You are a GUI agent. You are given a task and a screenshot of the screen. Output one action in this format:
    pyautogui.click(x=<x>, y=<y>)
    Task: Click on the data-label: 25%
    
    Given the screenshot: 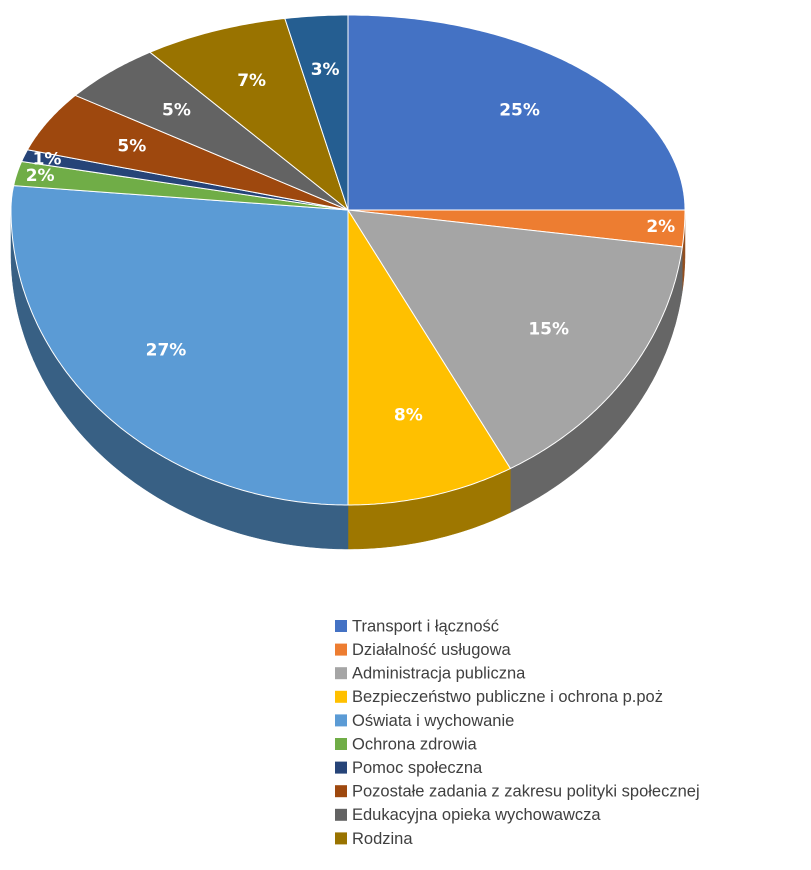 What is the action you would take?
    pyautogui.click(x=519, y=111)
    